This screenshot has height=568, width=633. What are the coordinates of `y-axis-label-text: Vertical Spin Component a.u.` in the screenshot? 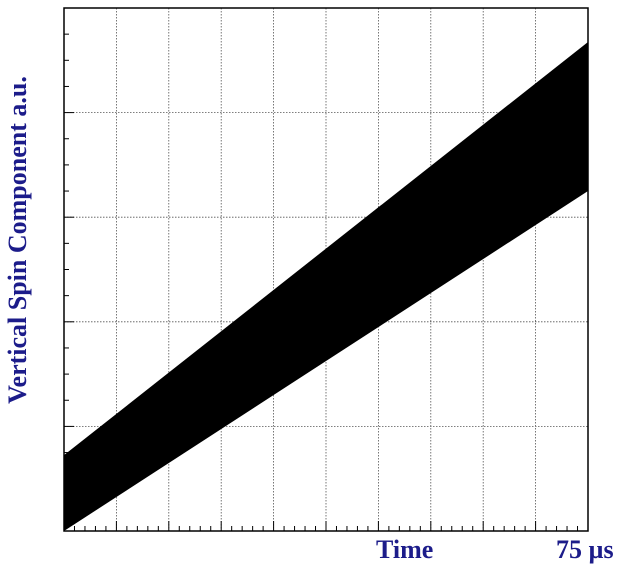 It's located at (17, 240).